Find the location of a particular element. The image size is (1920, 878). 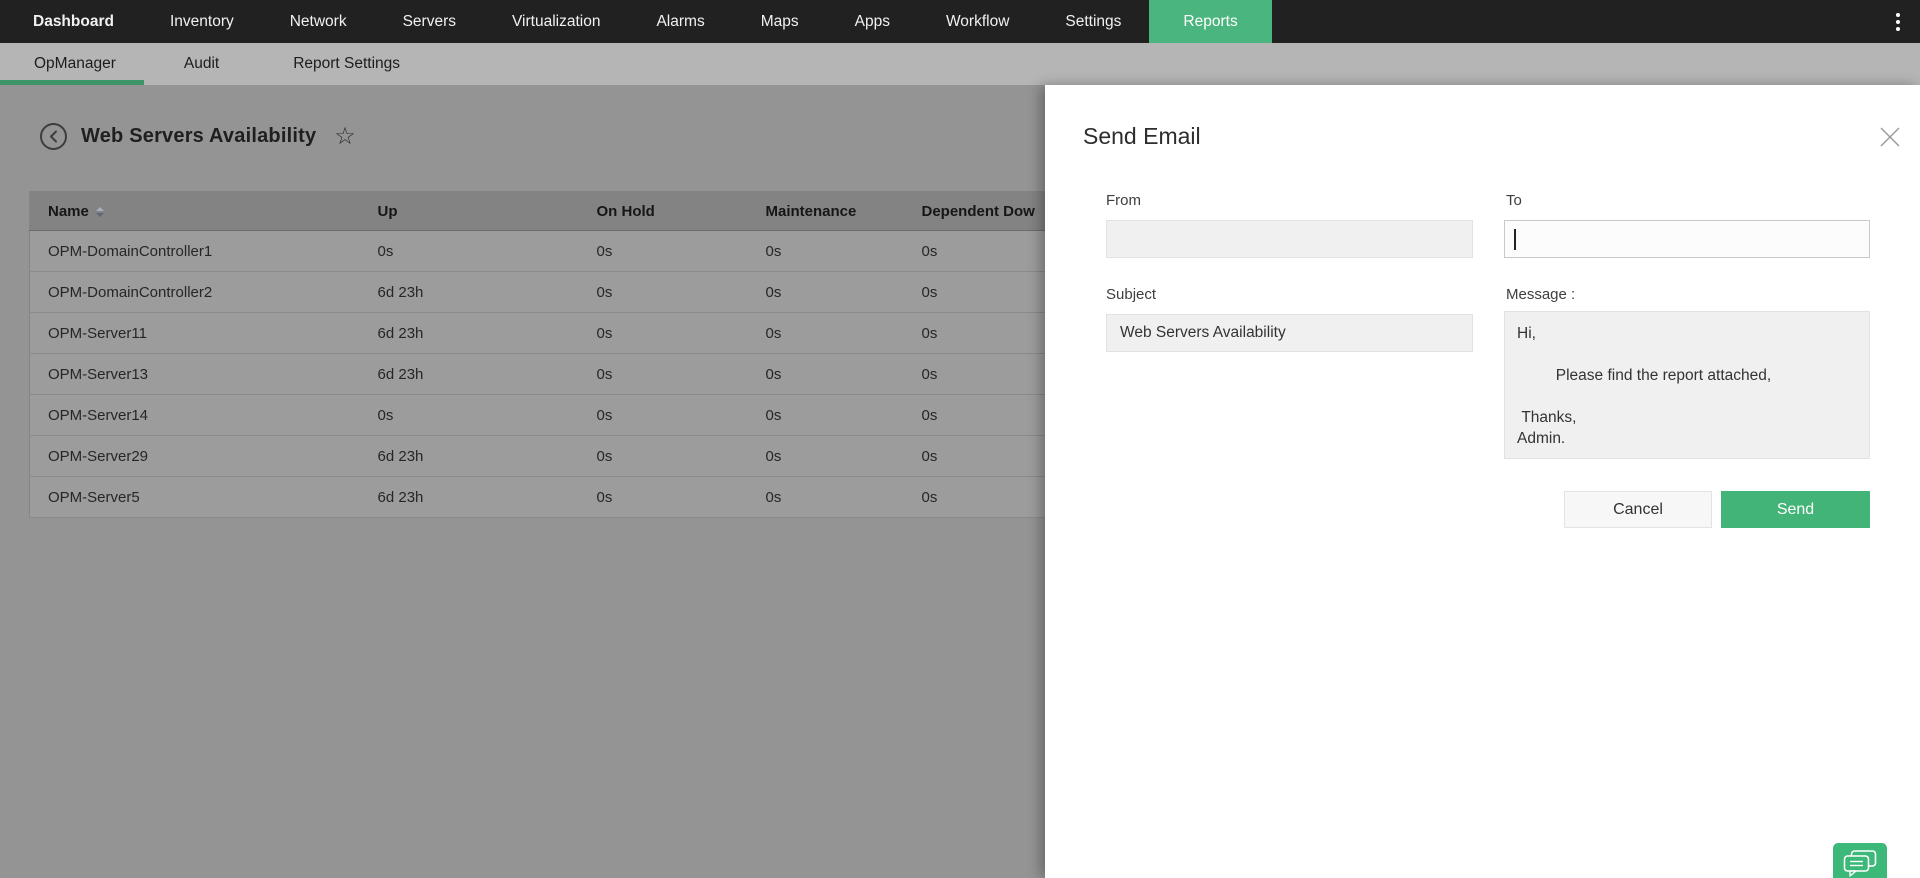

to-label: To is located at coordinates (1514, 200).